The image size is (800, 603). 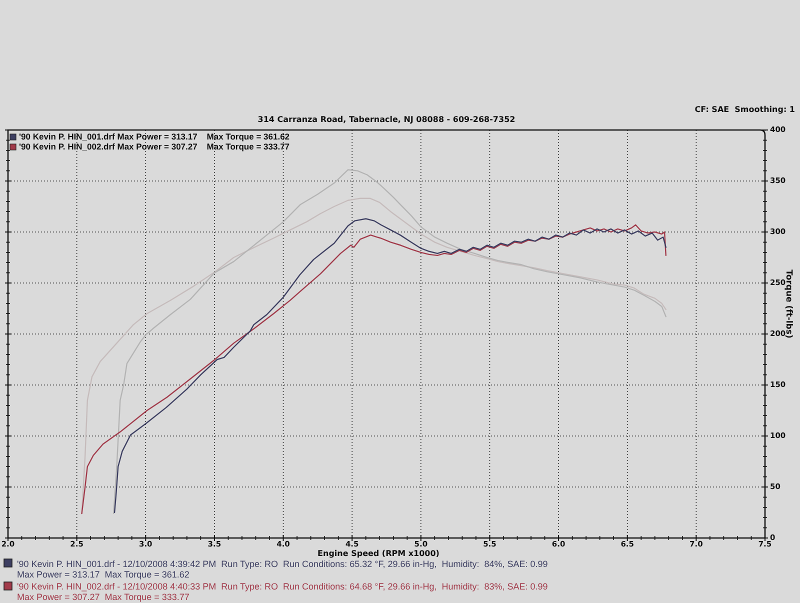 What do you see at coordinates (379, 553) in the screenshot?
I see `x-axis-title: Engine Speed (RPM x1000)` at bounding box center [379, 553].